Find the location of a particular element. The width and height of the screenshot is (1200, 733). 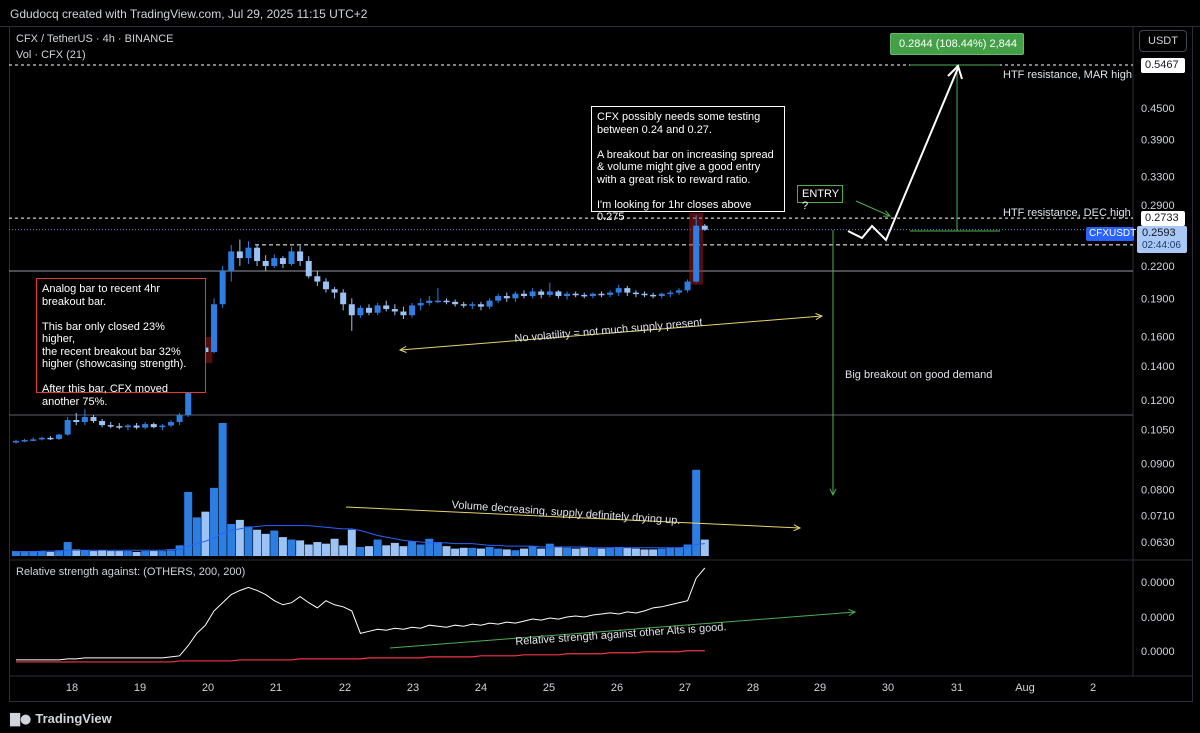

symbol-legend: CFX / TetherUS · 4h · BINANCE is located at coordinates (95, 39).